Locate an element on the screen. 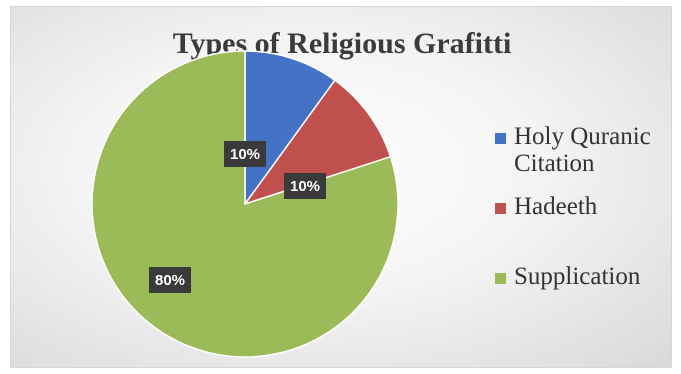 This screenshot has height=374, width=681. data-label-hadeeth: 10% is located at coordinates (305, 186).